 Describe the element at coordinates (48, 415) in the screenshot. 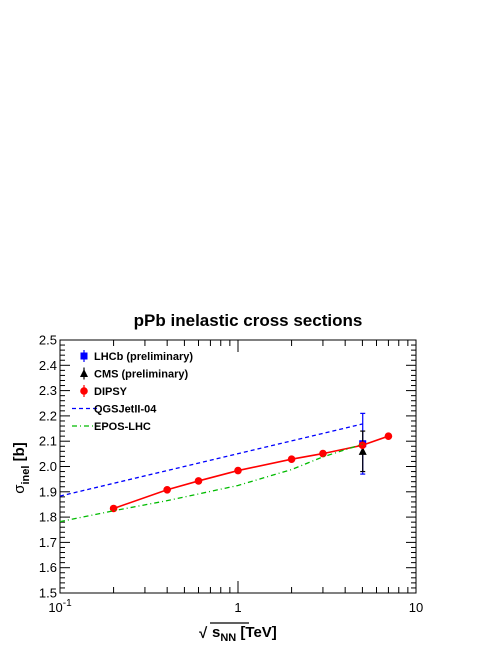

I see `y-tick-label: 2.2` at that location.